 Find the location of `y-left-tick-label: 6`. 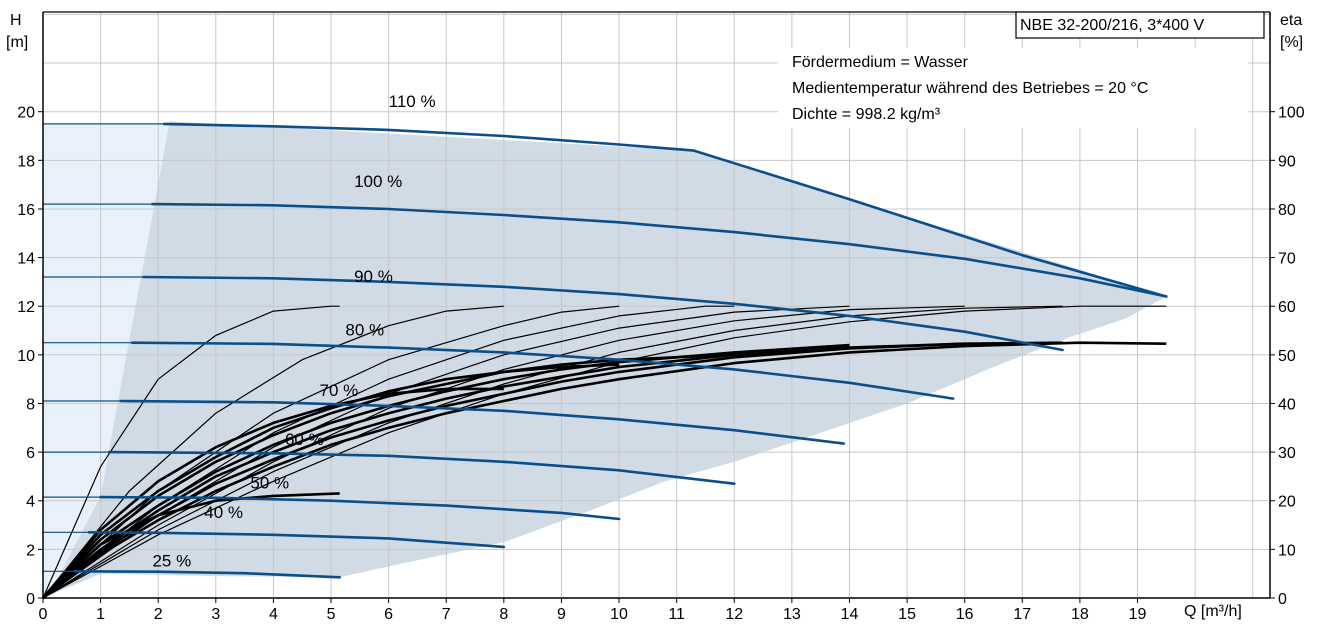

y-left-tick-label: 6 is located at coordinates (30, 453).